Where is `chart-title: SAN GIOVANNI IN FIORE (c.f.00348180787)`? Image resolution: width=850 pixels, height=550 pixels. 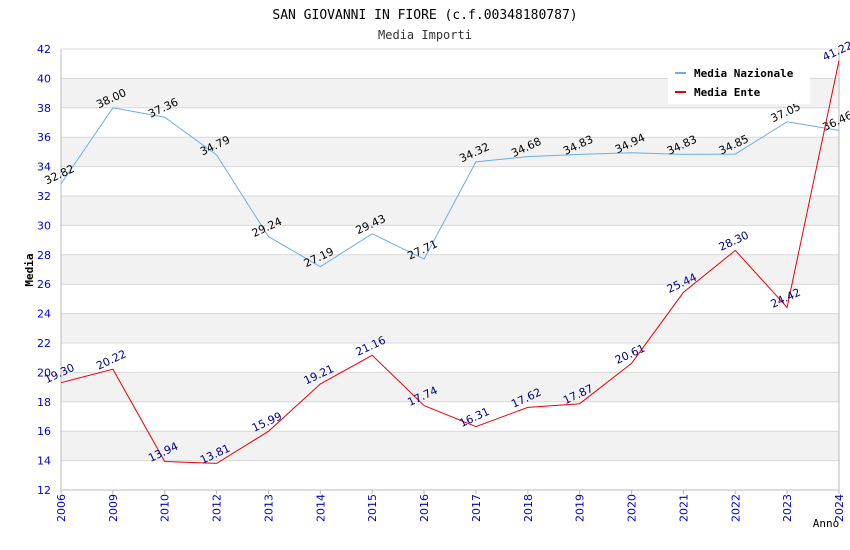
chart-title: SAN GIOVANNI IN FIORE (c.f.00348180787) is located at coordinates (424, 15).